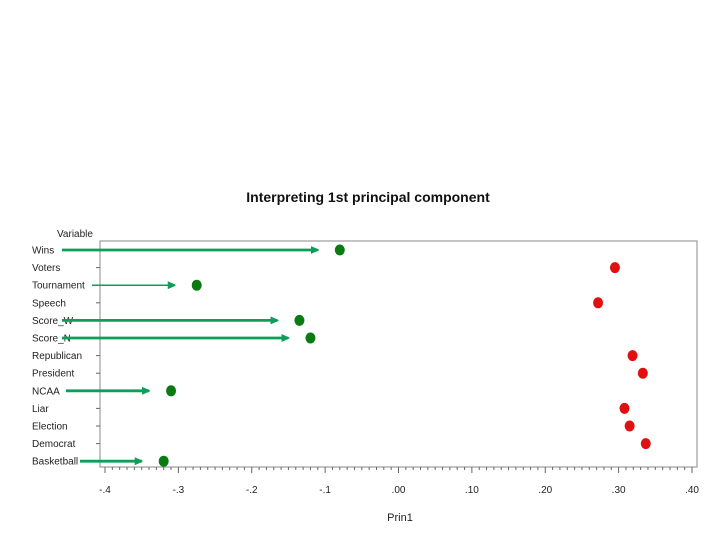 The width and height of the screenshot is (720, 540). What do you see at coordinates (49, 303) in the screenshot?
I see `variable-label: Speech` at bounding box center [49, 303].